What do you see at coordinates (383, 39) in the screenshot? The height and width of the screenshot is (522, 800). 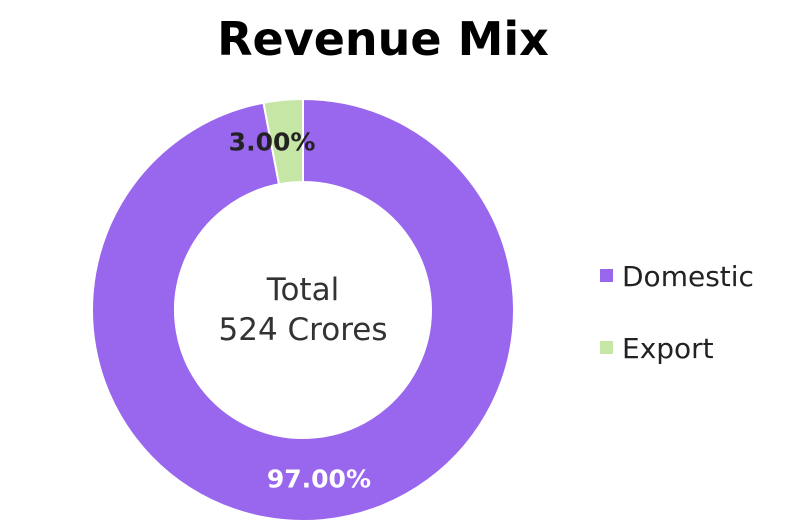 I see `chart-title: Revenue Mix` at bounding box center [383, 39].